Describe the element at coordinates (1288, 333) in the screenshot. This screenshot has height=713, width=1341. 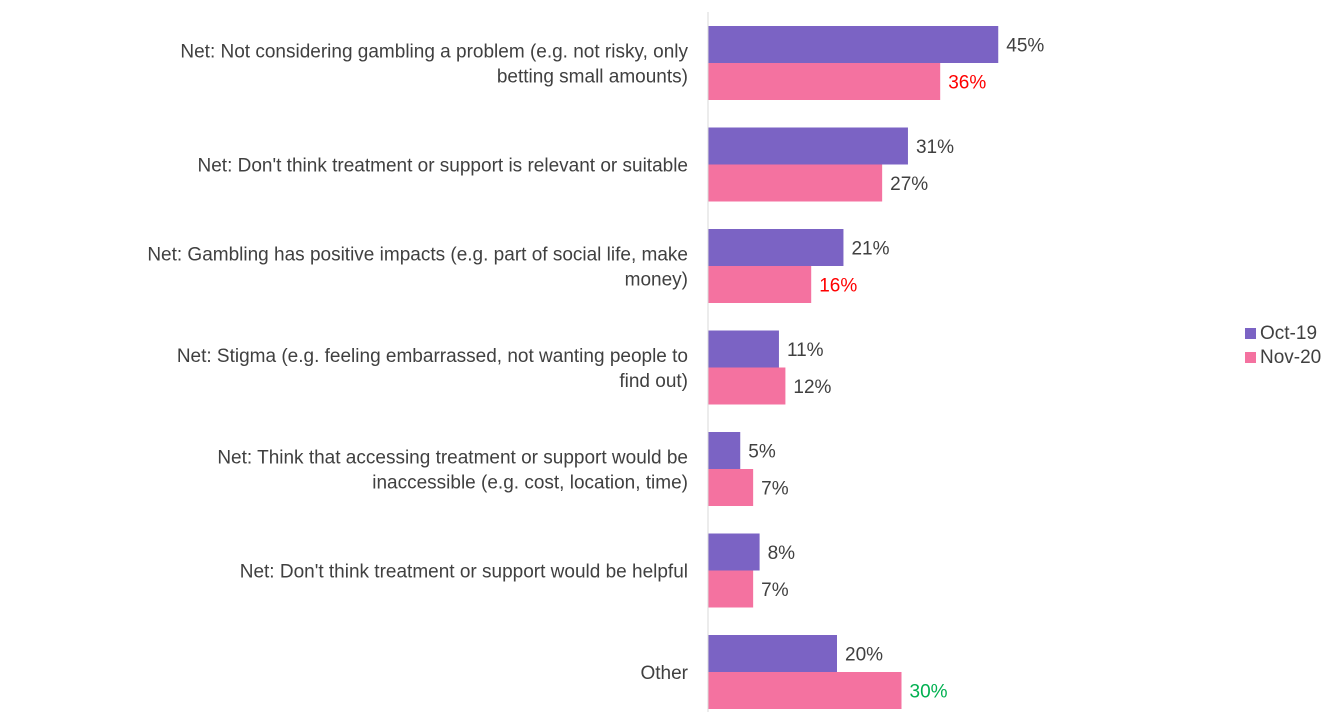
I see `legend-label: Oct-19` at that location.